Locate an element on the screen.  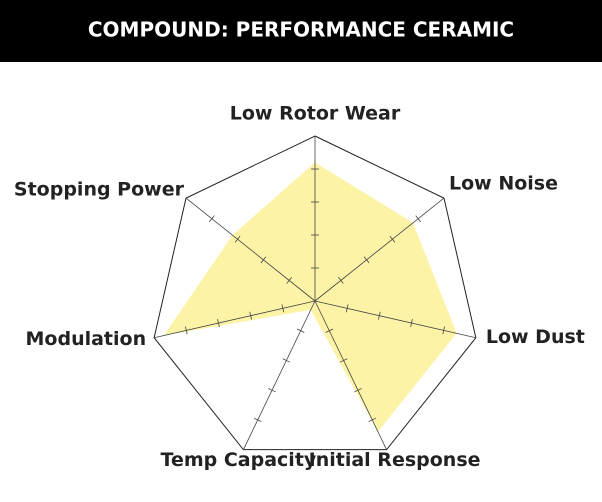
axis-label: Stopping Power is located at coordinates (99, 190).